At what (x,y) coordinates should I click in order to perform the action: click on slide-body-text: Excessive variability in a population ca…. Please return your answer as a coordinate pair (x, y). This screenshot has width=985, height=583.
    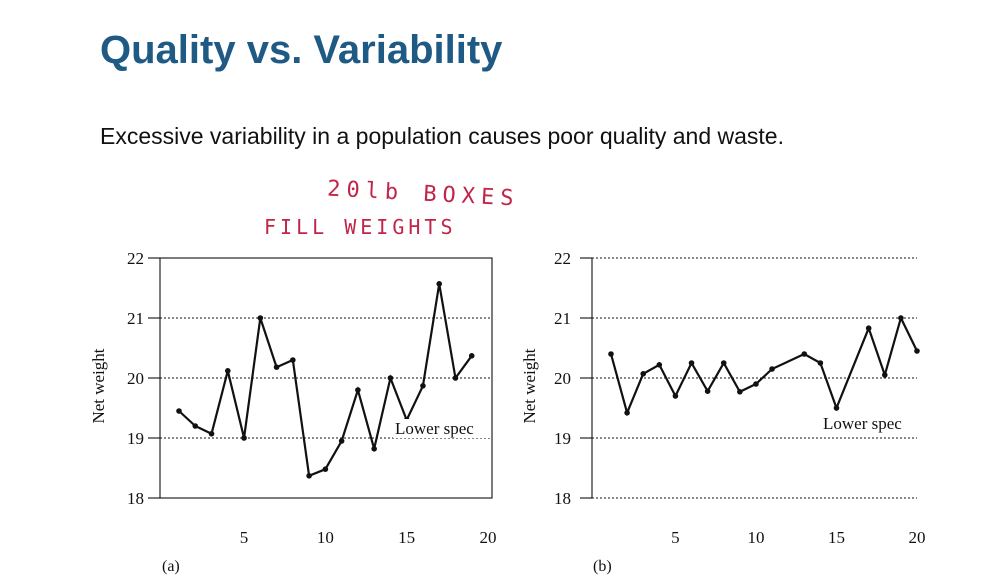
    Looking at the image, I should click on (442, 136).